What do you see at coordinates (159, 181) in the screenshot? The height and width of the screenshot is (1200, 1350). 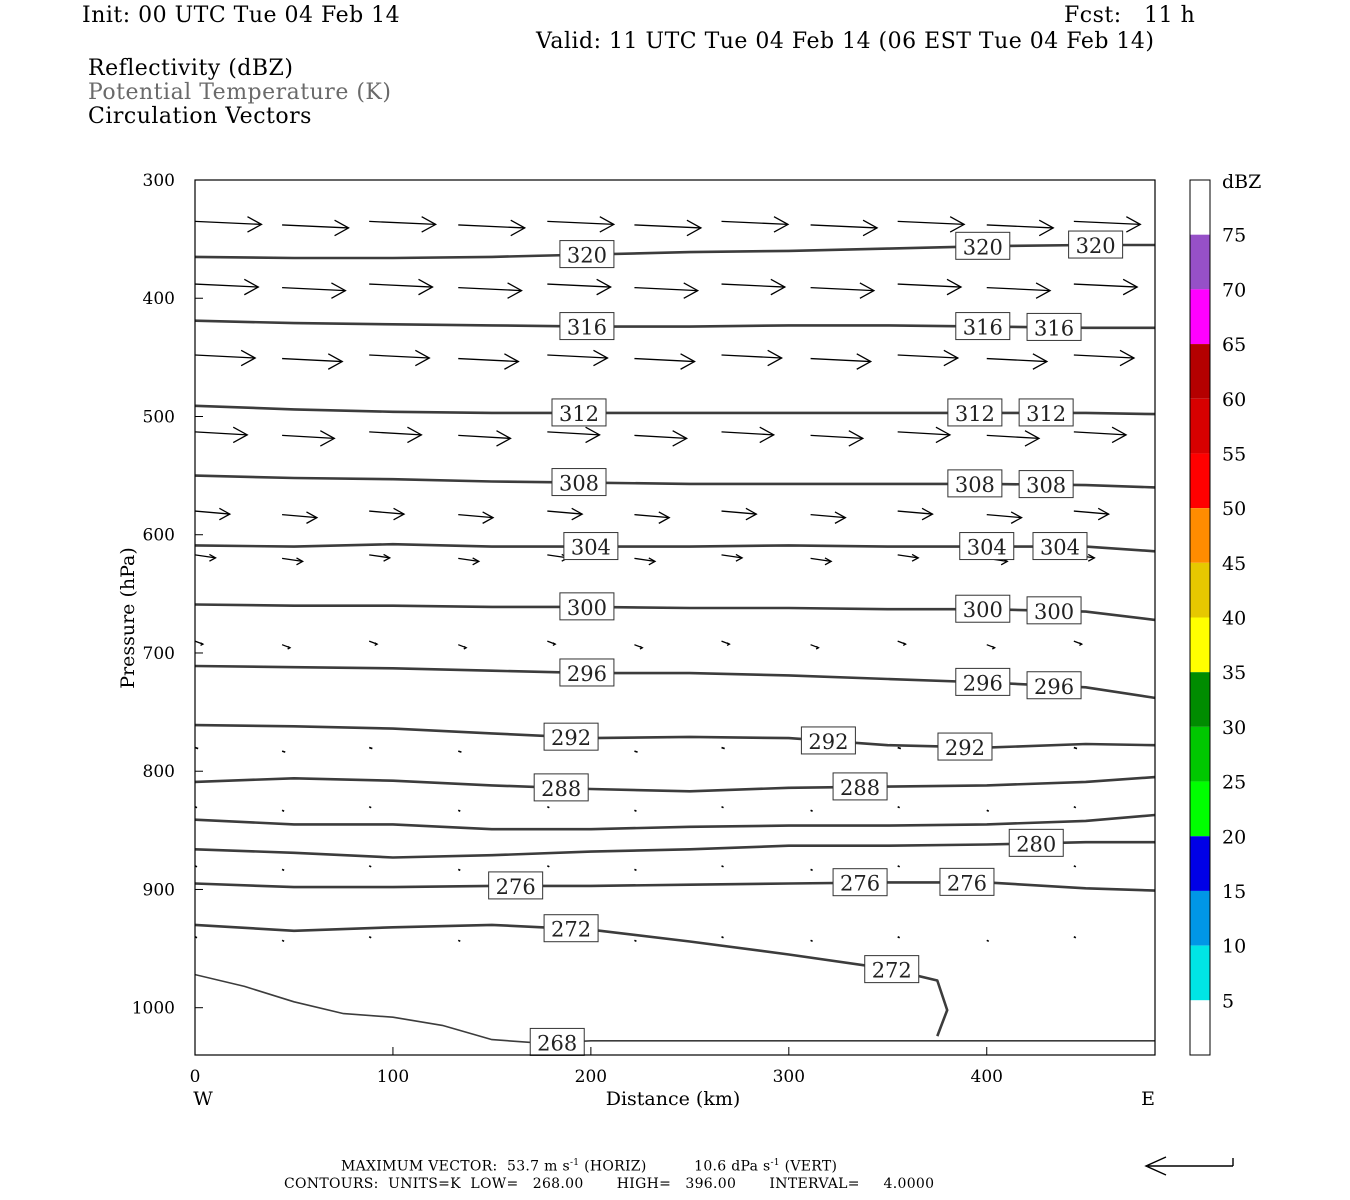 I see `y-tick-label-300: 300` at bounding box center [159, 181].